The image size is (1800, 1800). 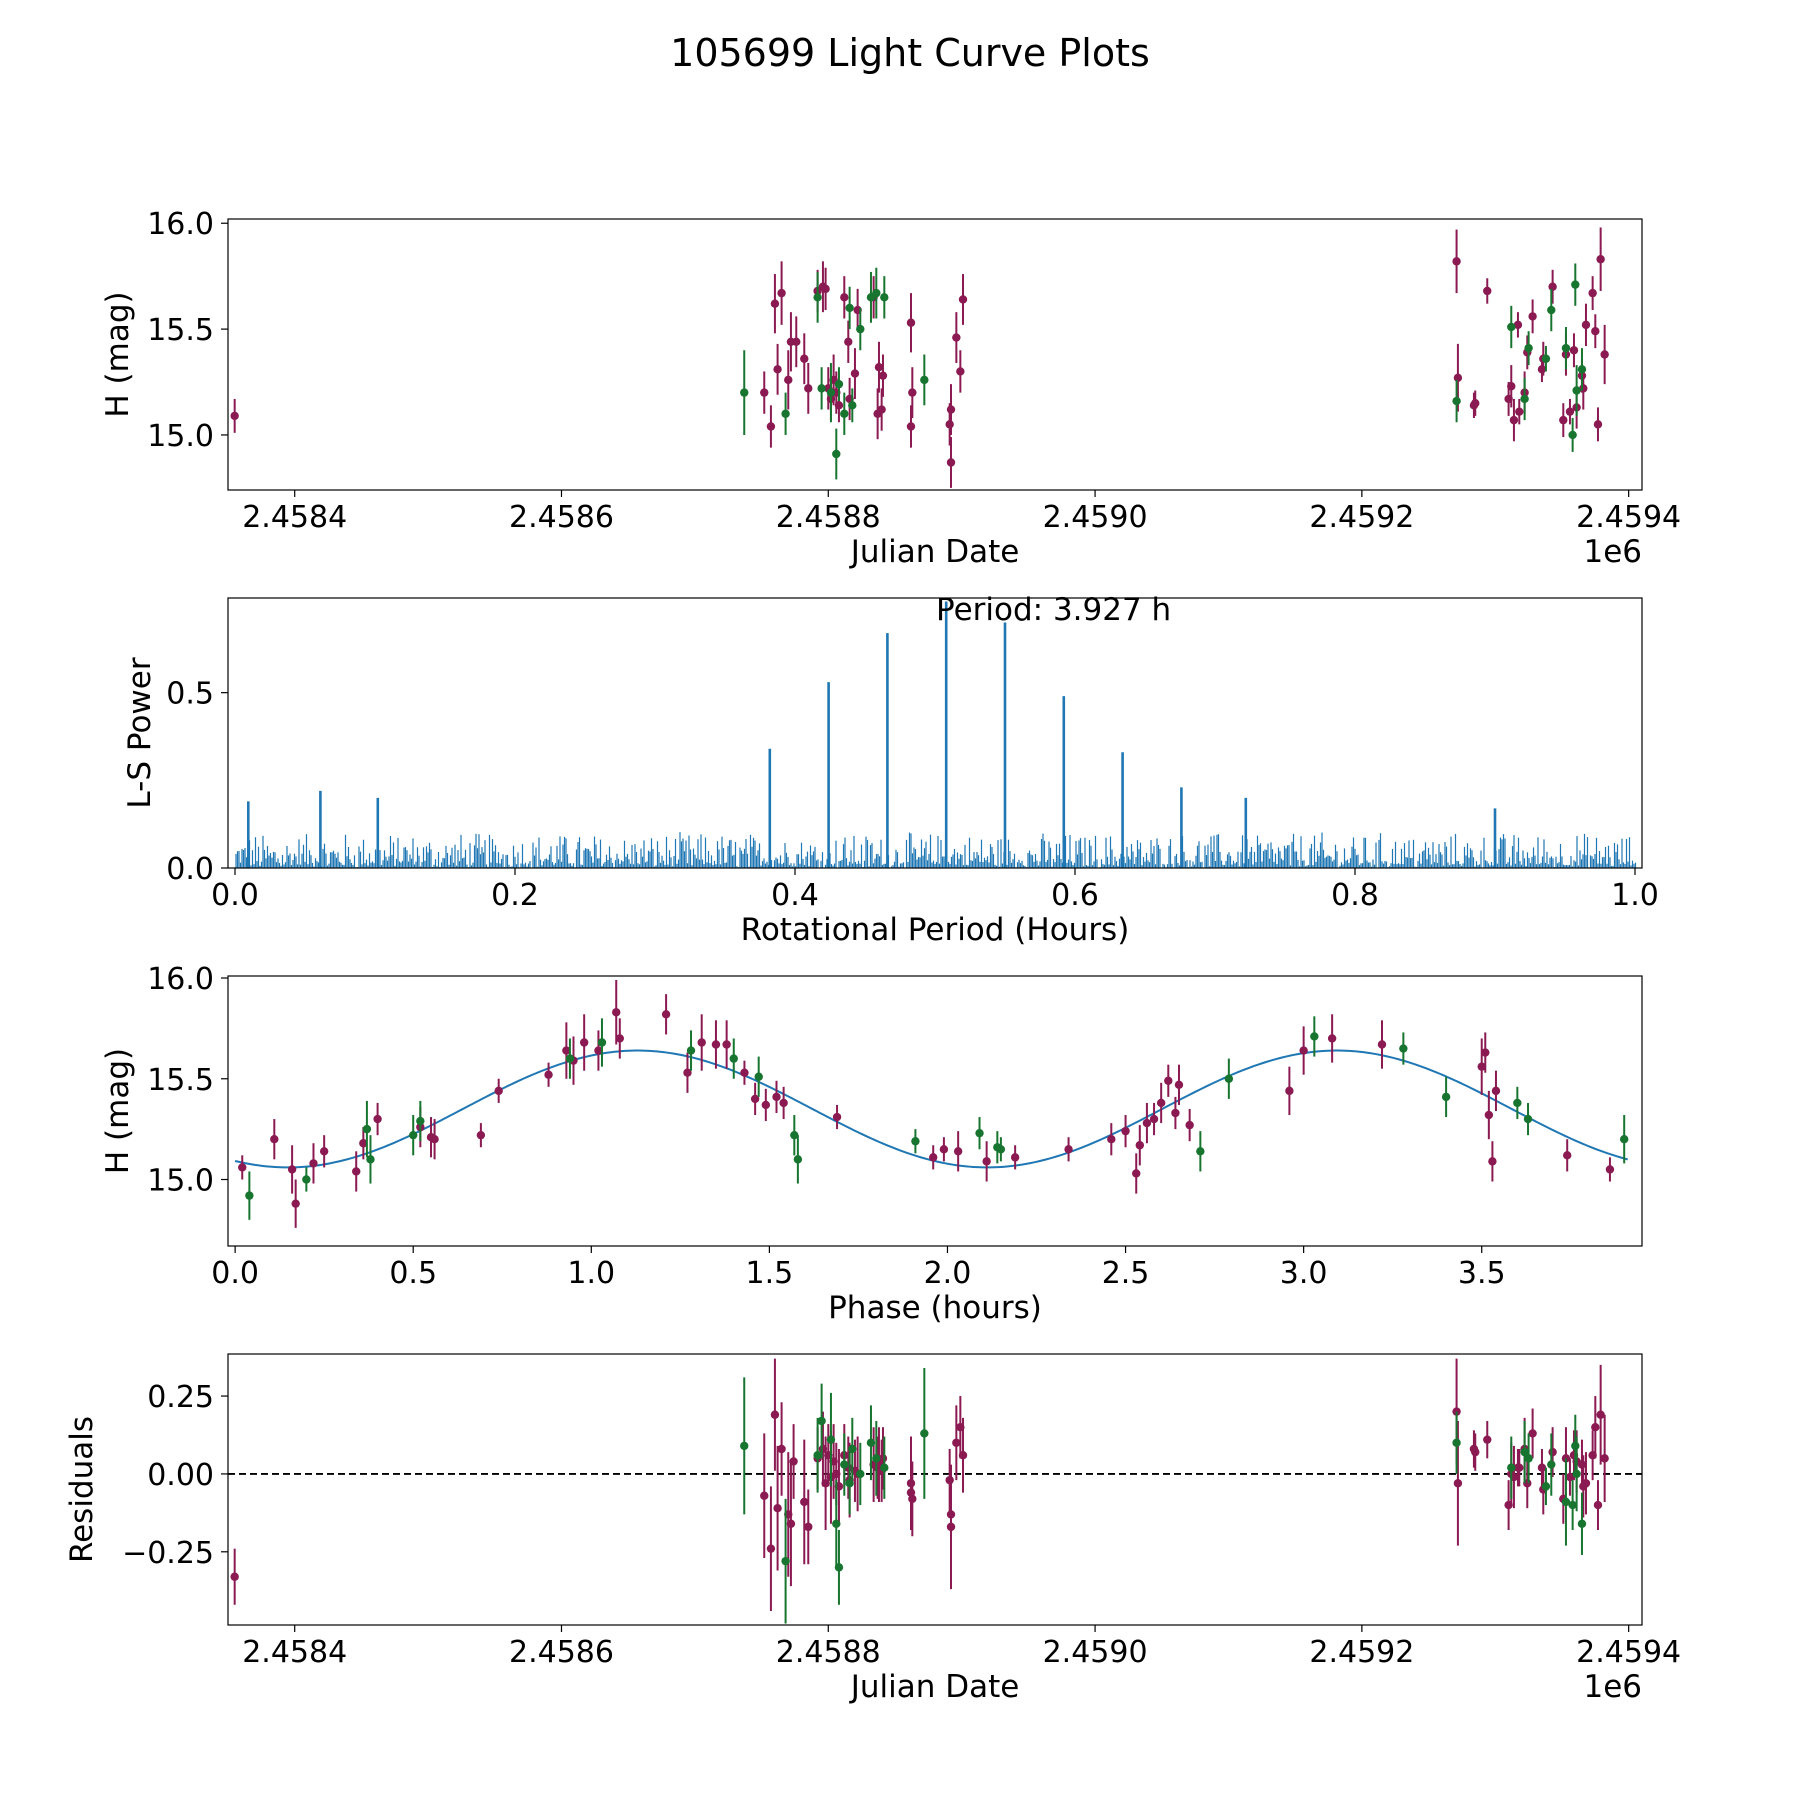 What do you see at coordinates (591, 1273) in the screenshot?
I see `x-tick-label: 1.0` at bounding box center [591, 1273].